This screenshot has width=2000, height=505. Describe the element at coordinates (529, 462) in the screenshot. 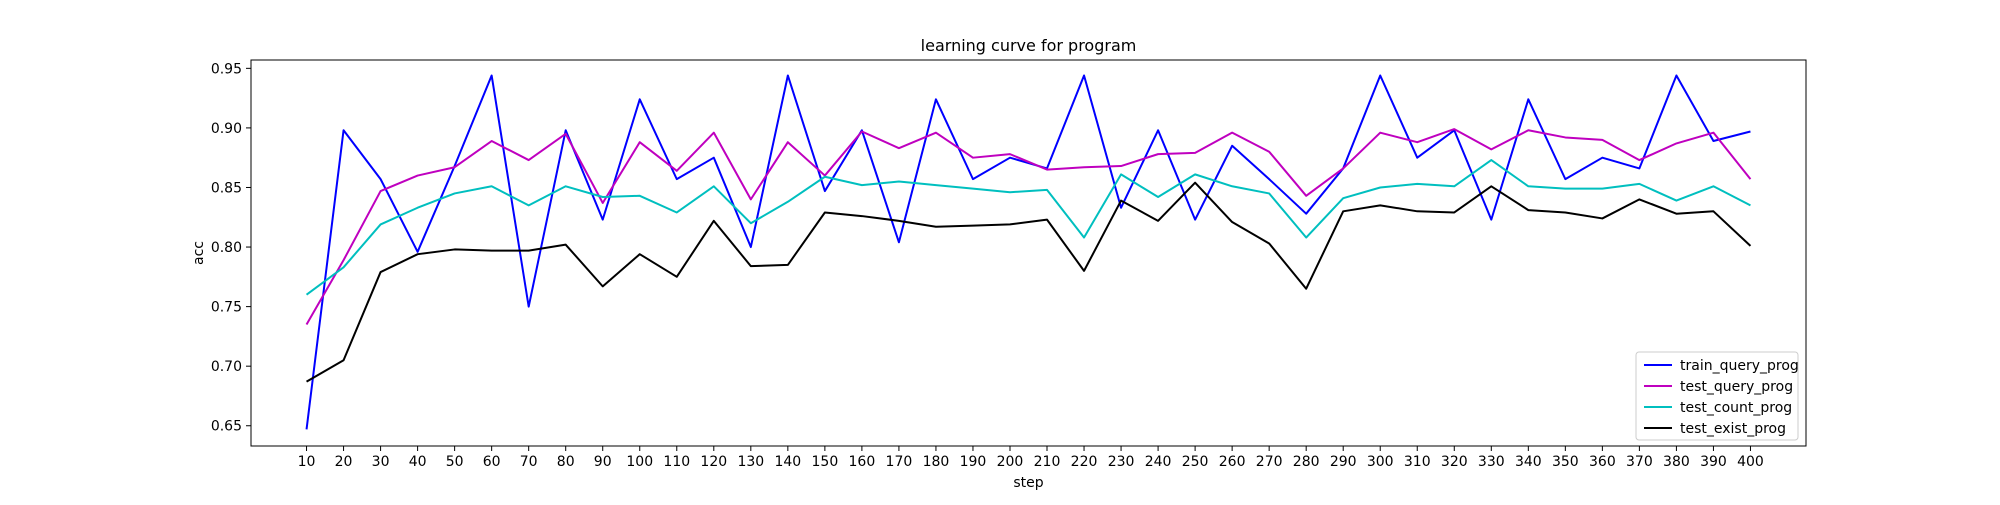

I see `x-tick-label: 70` at that location.